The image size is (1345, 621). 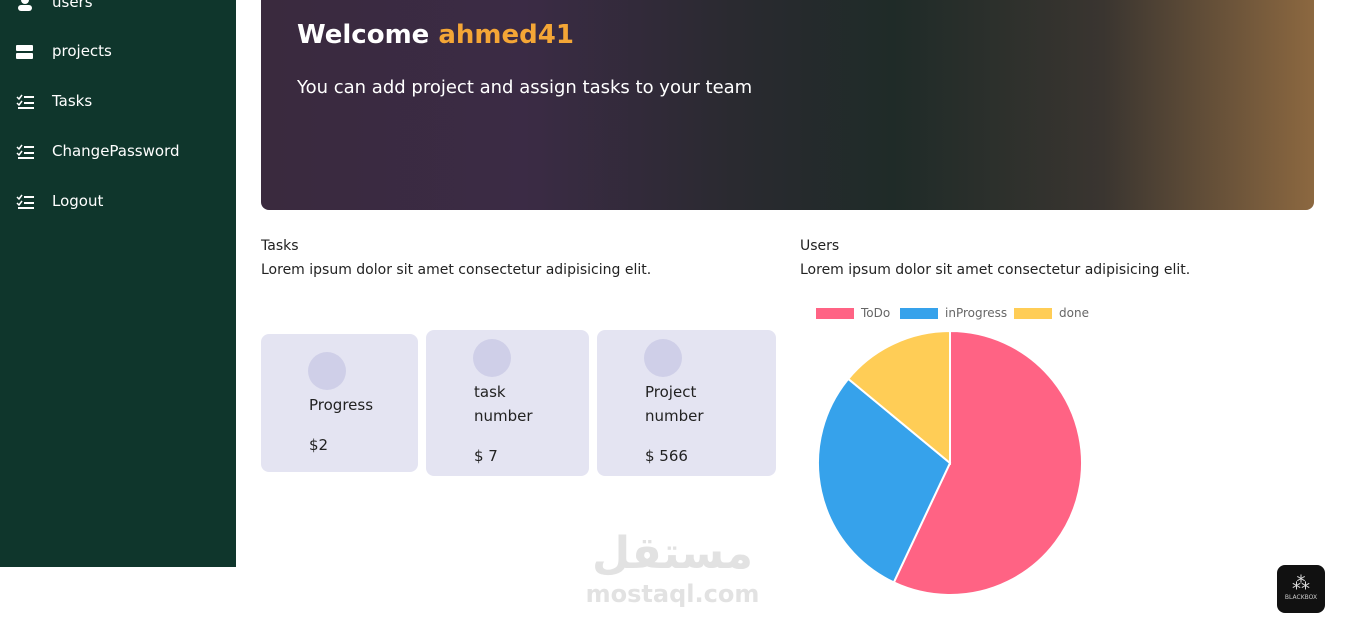 I want to click on welcome: Welcome ahmed41, so click(x=435, y=35).